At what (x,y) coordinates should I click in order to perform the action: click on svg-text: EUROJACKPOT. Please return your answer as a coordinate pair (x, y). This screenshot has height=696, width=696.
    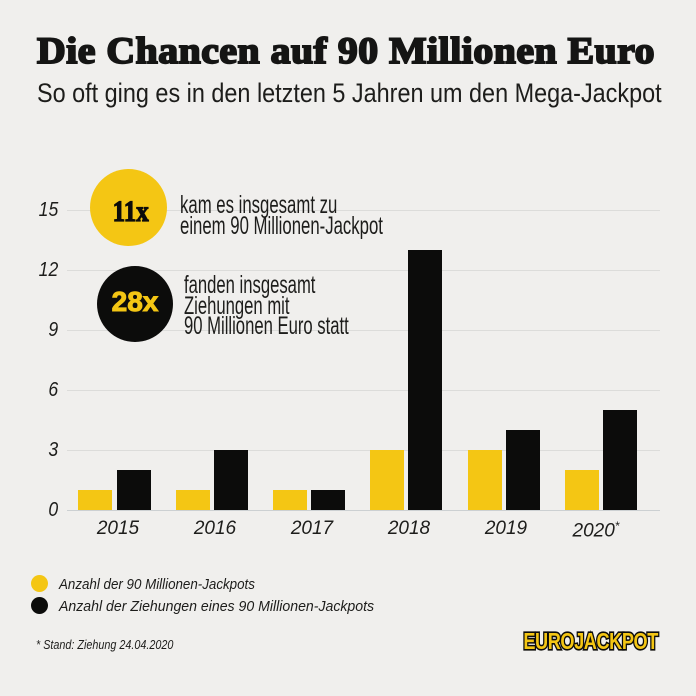
    Looking at the image, I should click on (590, 642).